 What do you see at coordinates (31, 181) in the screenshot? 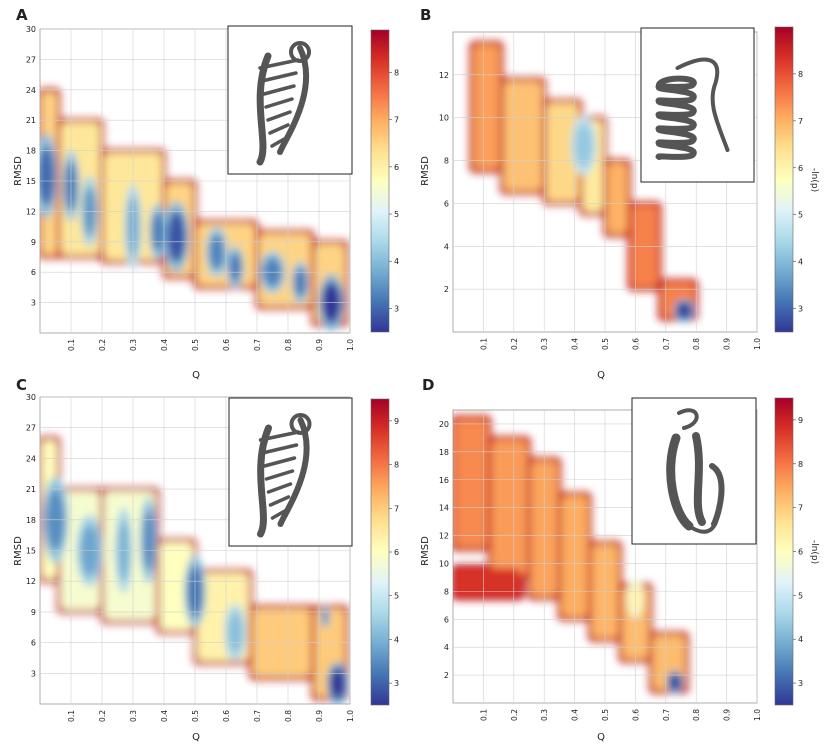
I see `y-tick-label: 15` at bounding box center [31, 181].